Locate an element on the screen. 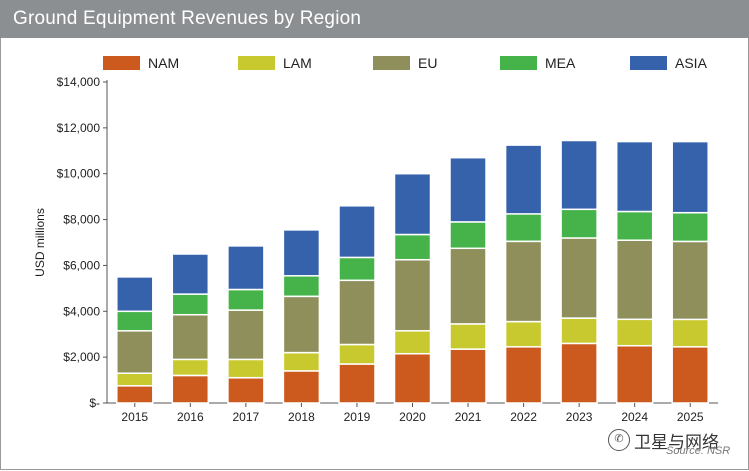  bar-segment-asia-2021 is located at coordinates (468, 189).